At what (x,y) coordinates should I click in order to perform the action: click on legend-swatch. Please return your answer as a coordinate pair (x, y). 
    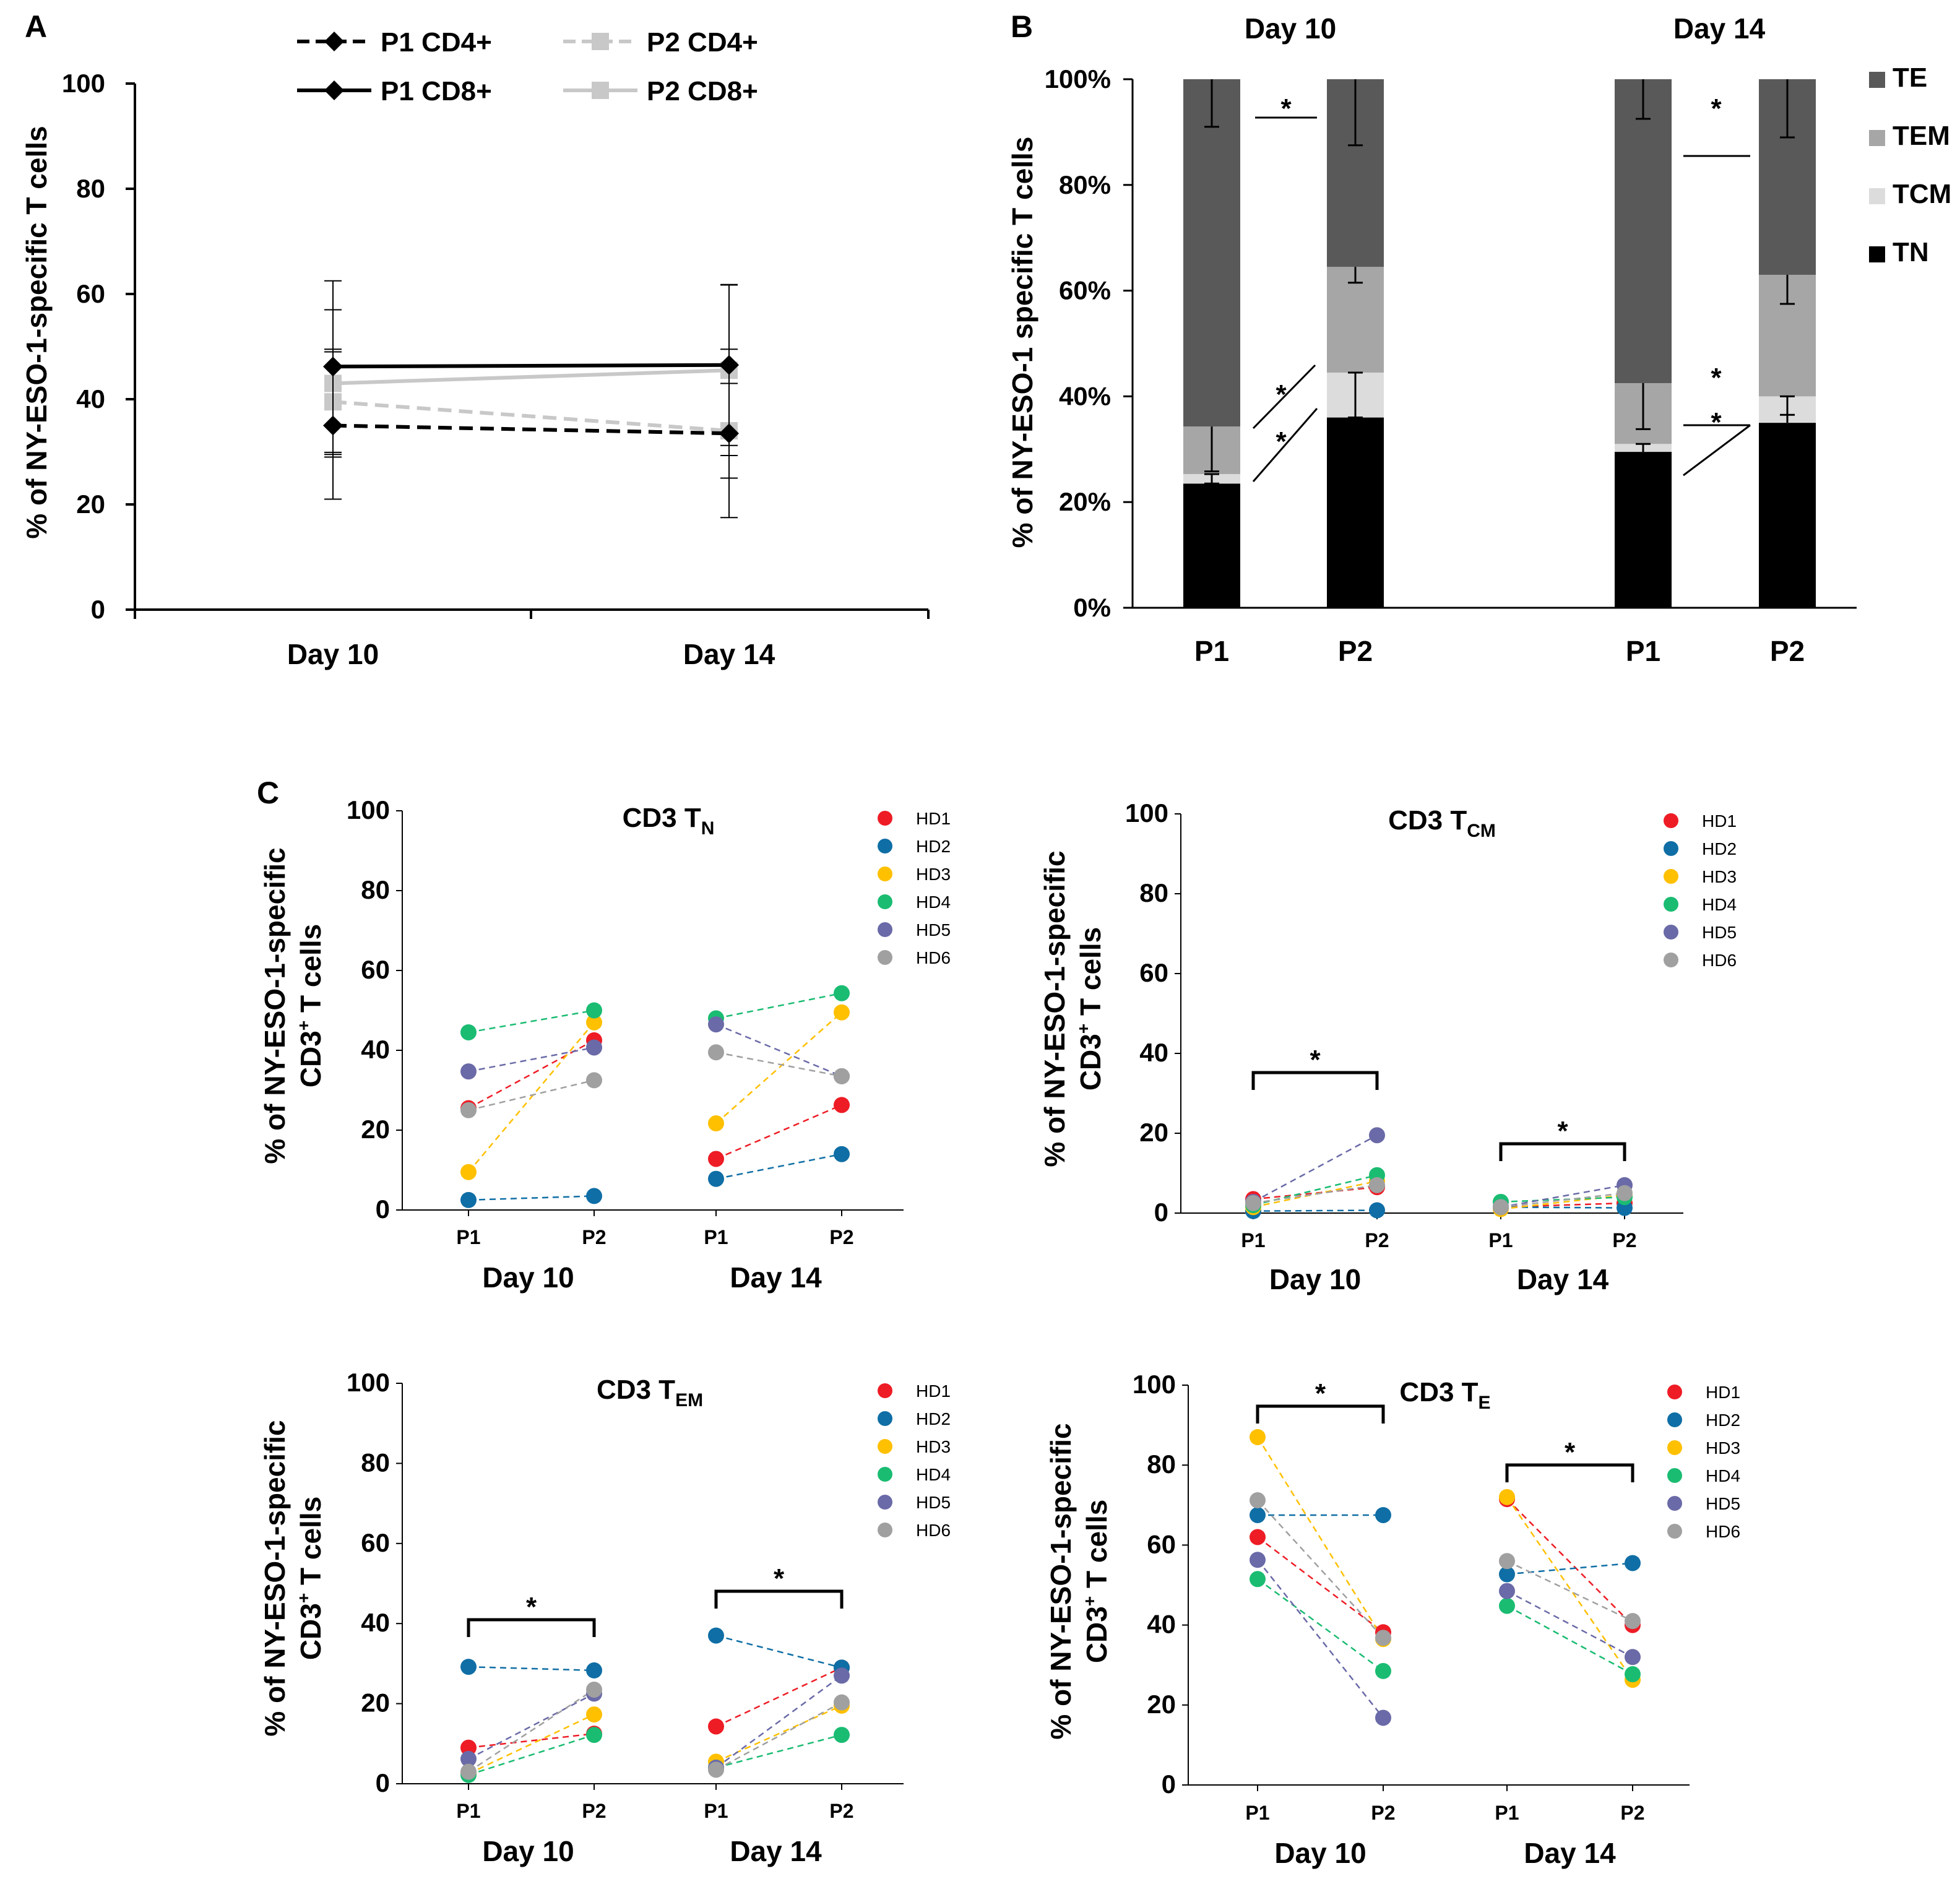
    Looking at the image, I should click on (1877, 254).